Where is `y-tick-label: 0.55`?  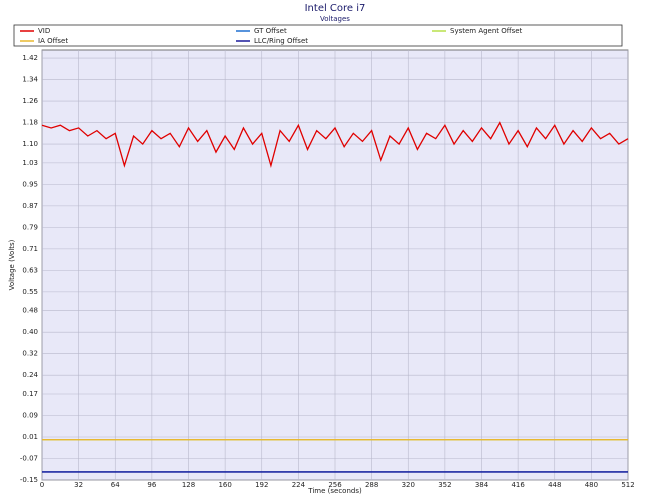 y-tick-label: 0.55 is located at coordinates (30, 292).